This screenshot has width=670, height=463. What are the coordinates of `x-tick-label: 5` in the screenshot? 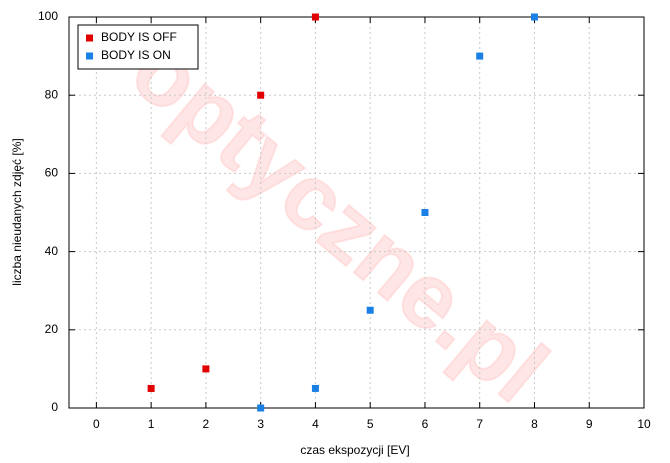 It's located at (370, 424).